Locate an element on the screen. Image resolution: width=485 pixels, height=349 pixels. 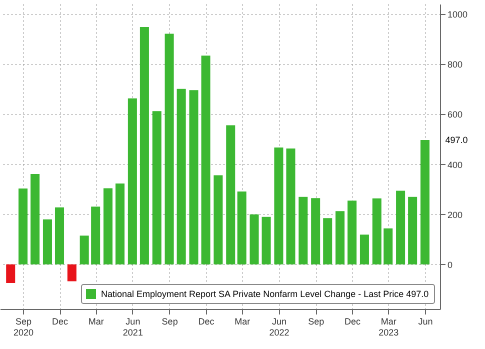
x-tick-label: Jun 2021 is located at coordinates (132, 327).